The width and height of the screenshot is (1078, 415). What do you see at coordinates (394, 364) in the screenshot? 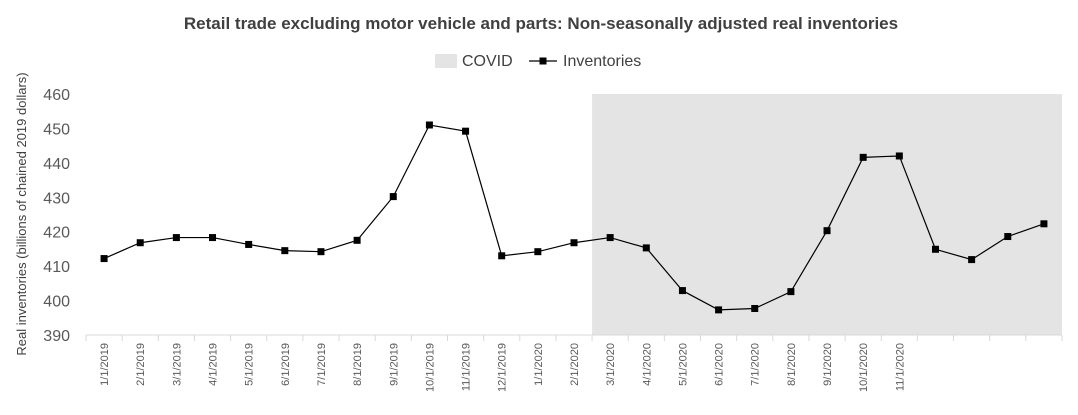
I see `x-tick-label: 9/1/2019` at bounding box center [394, 364].